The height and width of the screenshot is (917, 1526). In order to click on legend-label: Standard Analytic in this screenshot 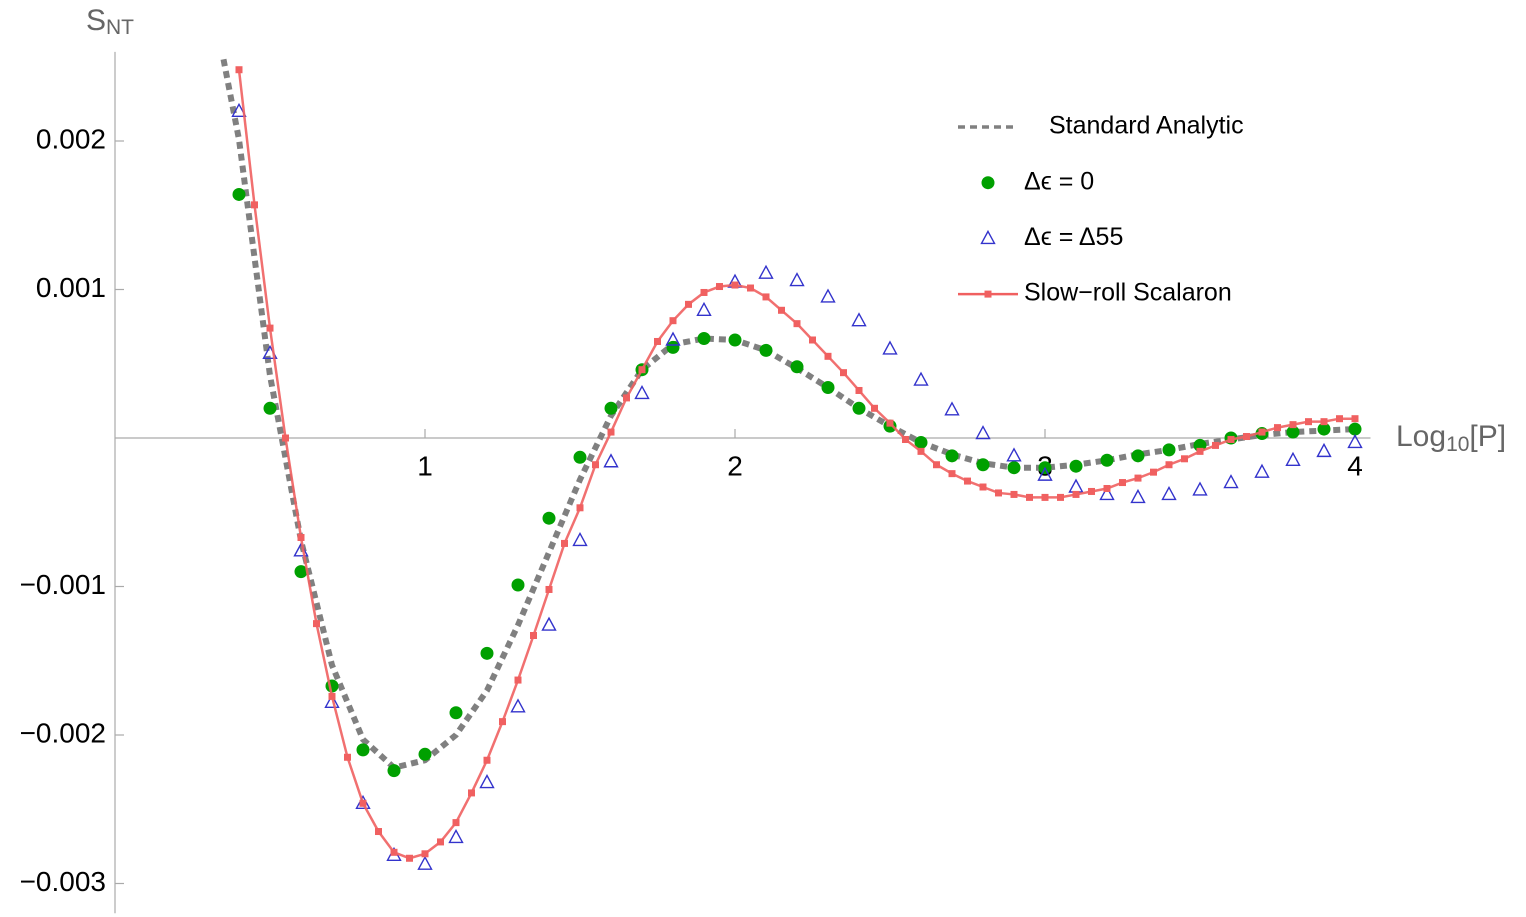, I will do `click(1146, 126)`.